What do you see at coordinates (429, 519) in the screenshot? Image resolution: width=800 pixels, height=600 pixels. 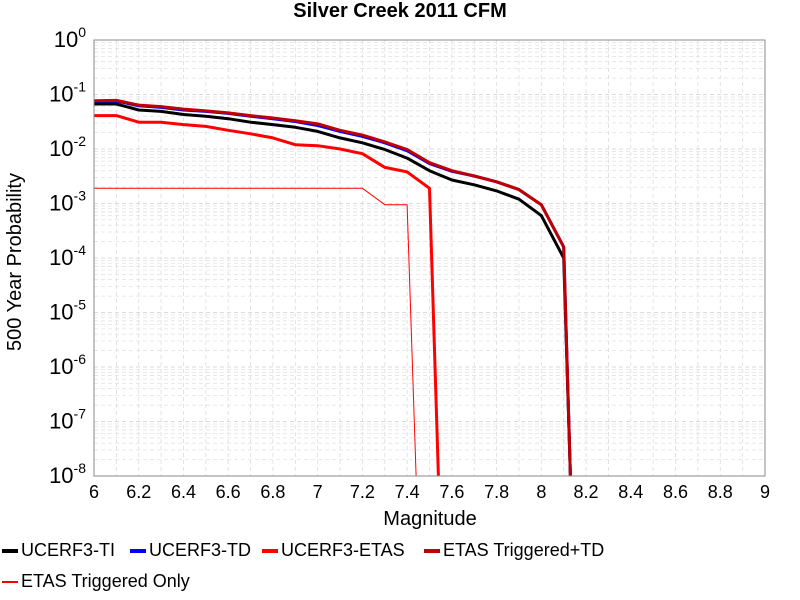 I see `x-axis-label: Magnitude` at bounding box center [429, 519].